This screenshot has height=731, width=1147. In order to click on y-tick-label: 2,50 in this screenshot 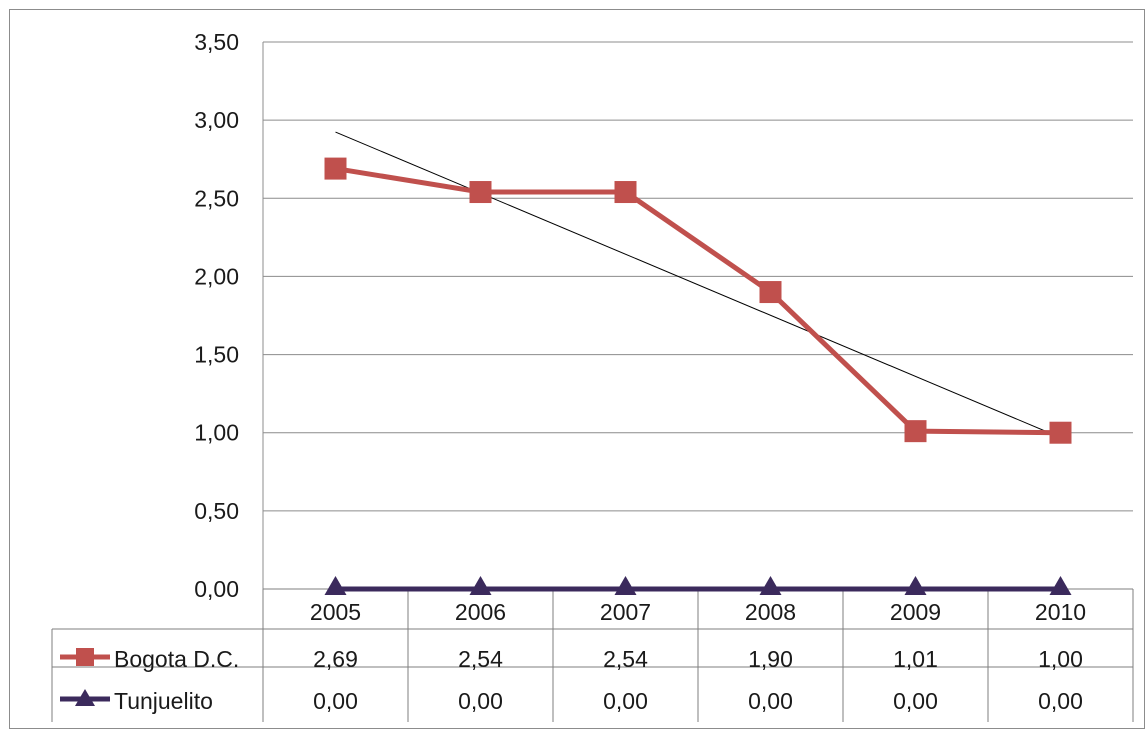, I will do `click(216, 198)`.